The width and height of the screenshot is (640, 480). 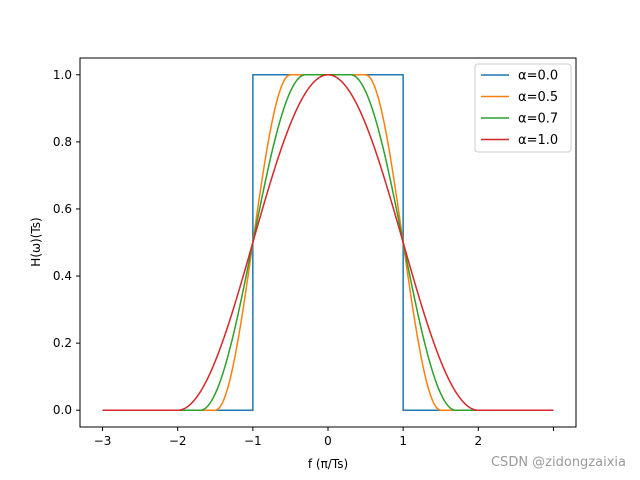 What do you see at coordinates (253, 441) in the screenshot?
I see `x-tick-label-2: −1` at bounding box center [253, 441].